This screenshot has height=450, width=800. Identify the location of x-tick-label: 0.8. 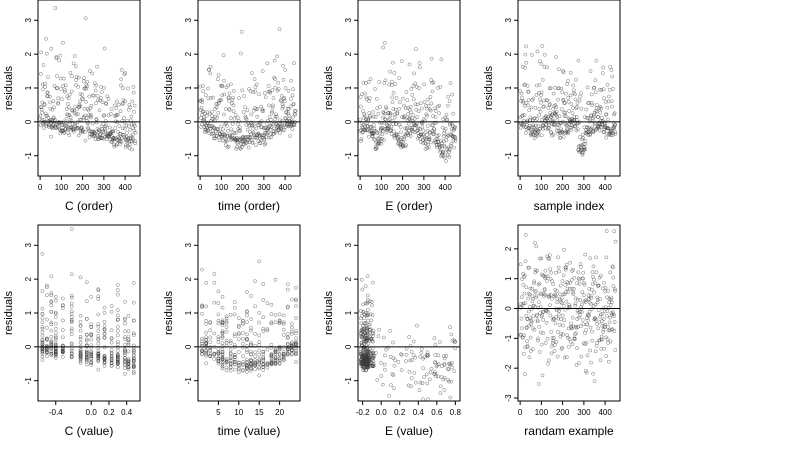
(456, 412).